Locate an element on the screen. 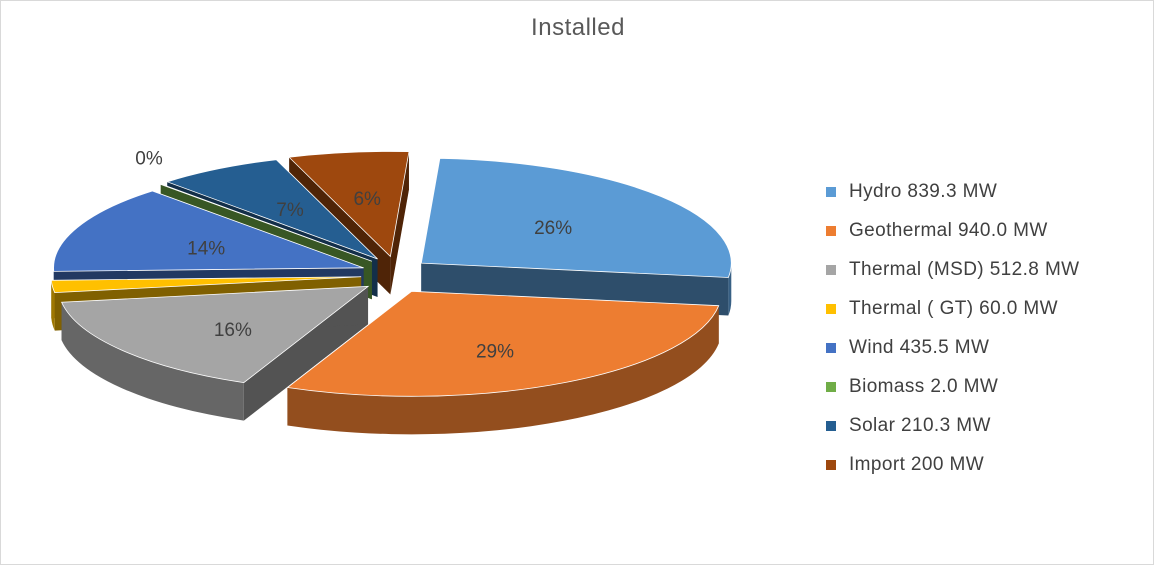 This screenshot has height=567, width=1156. data-label: 7% is located at coordinates (290, 210).